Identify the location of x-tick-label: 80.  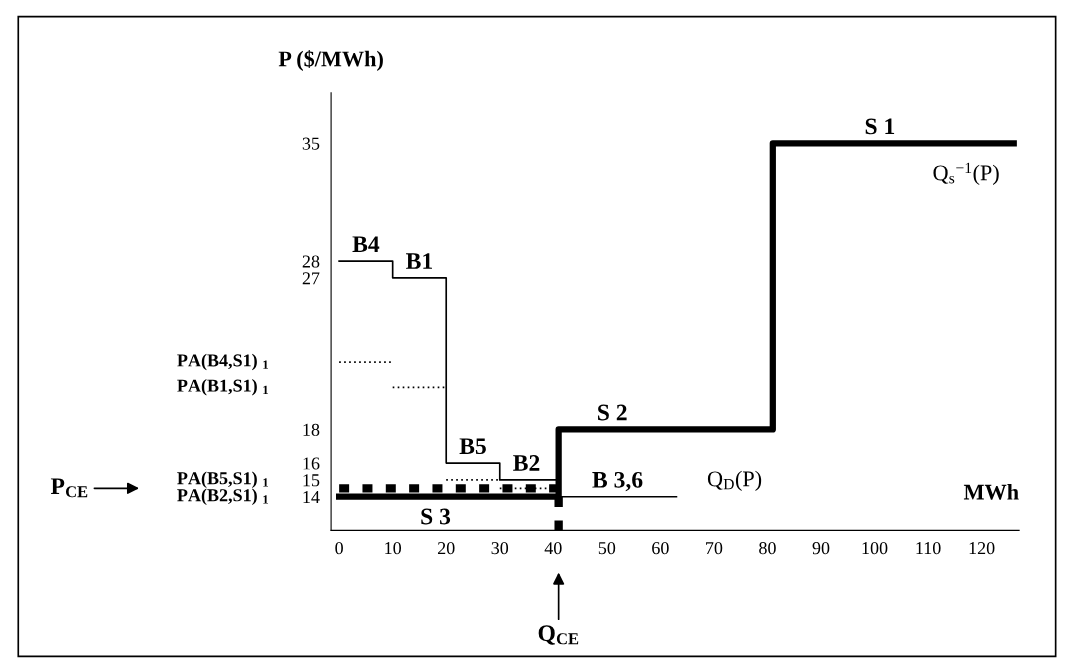
(767, 548).